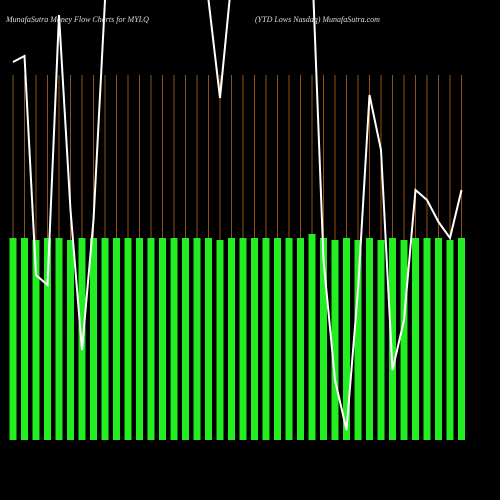 This screenshot has width=500, height=500. Describe the element at coordinates (317, 19) in the screenshot. I see `chart-subtitle: (YTD Lows Nasdaq) MunafaSutra.com` at that location.